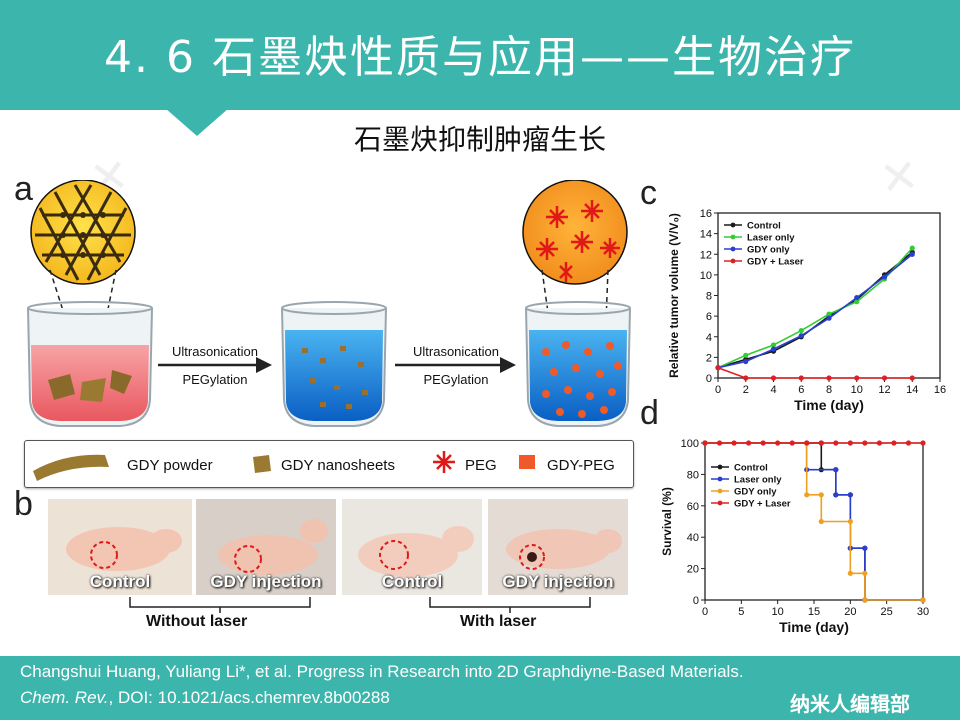 This screenshot has height=720, width=960. I want to click on step1-bottom-label: PEGylation, so click(214, 379).